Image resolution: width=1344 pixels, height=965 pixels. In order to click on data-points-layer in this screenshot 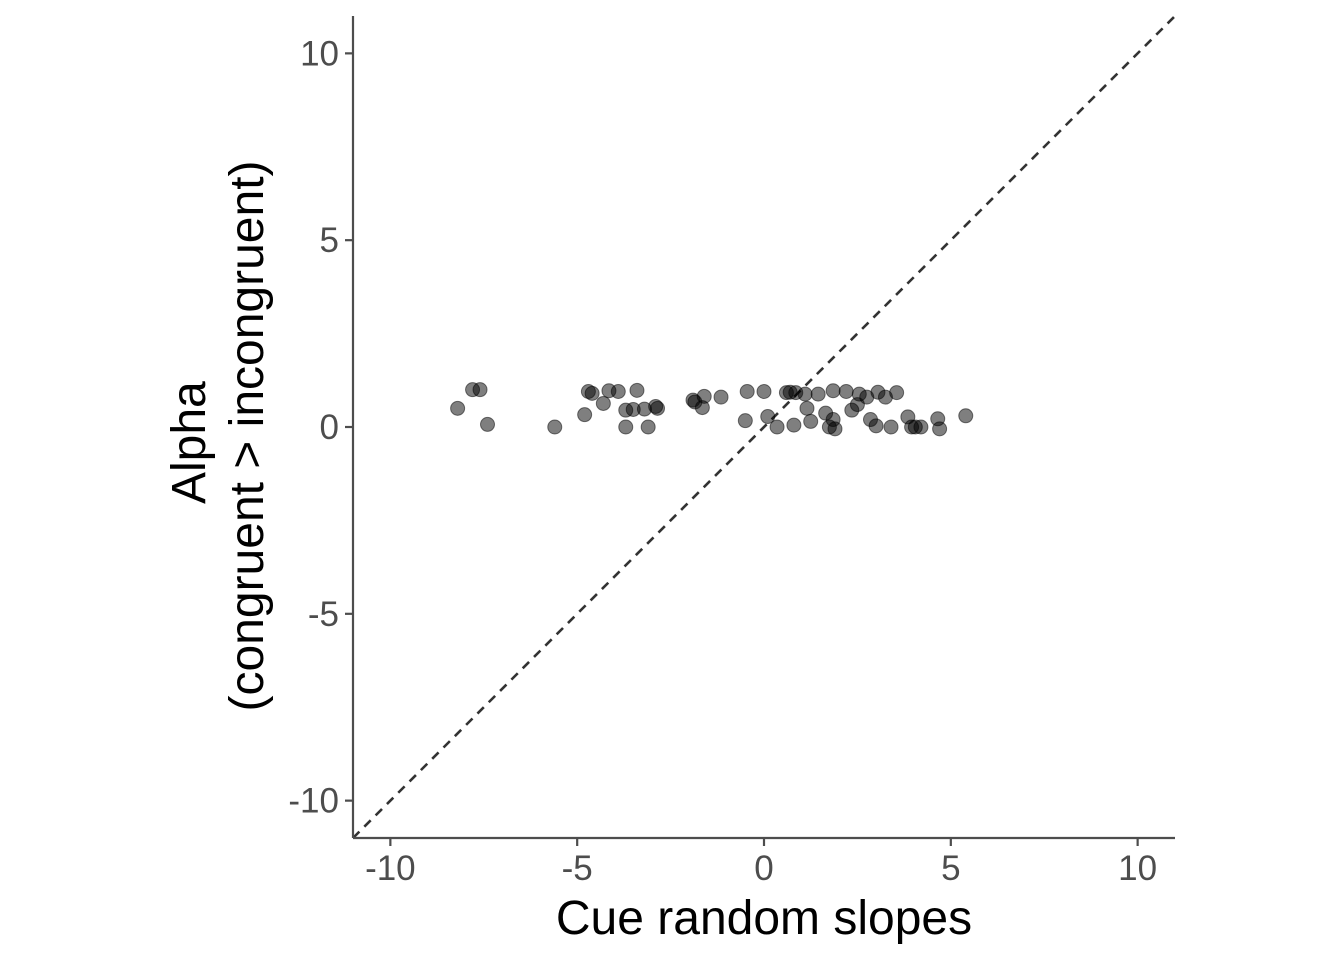, I will do `click(712, 409)`.